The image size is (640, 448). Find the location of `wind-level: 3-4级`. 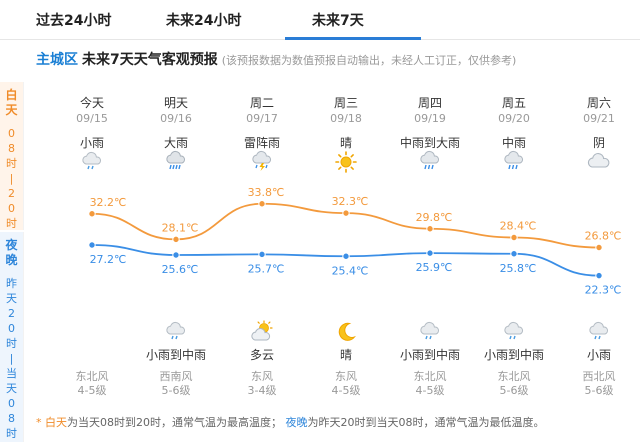

wind-level: 3-4级 is located at coordinates (262, 390).